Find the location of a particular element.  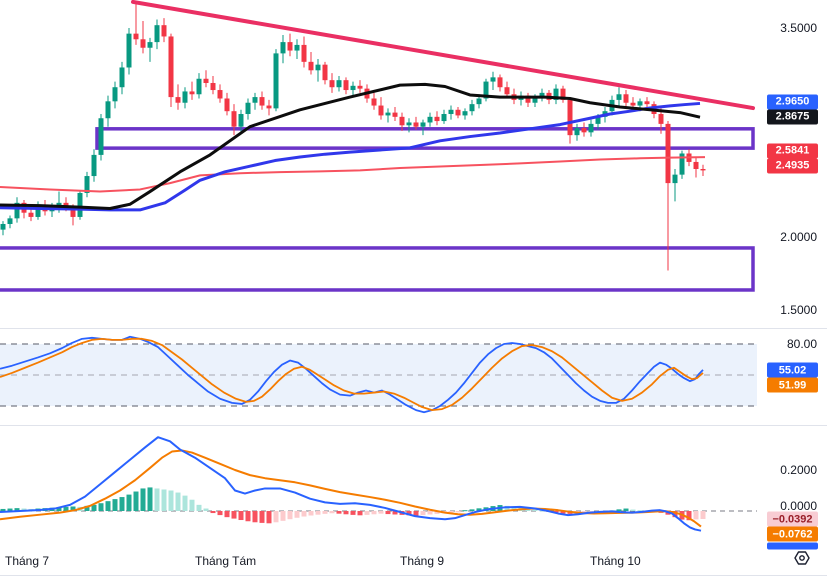

logo-hexagon is located at coordinates (802, 558).